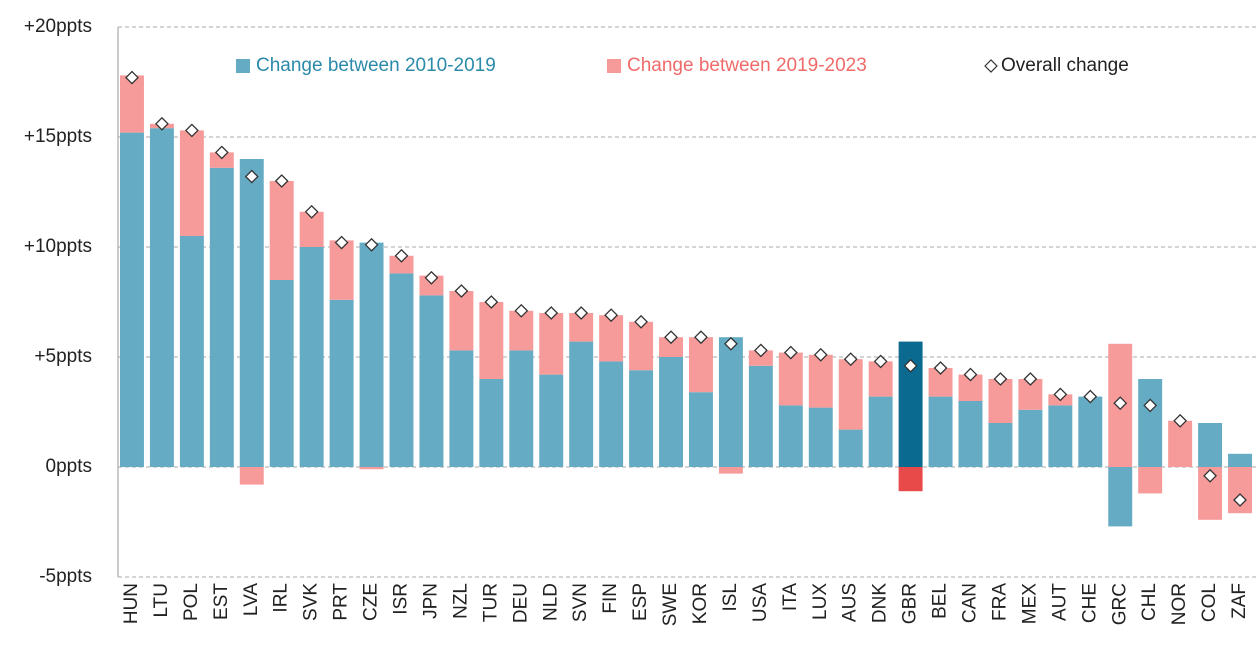 The image size is (1256, 646). What do you see at coordinates (1059, 602) in the screenshot?
I see `x-tick-label: AUT` at bounding box center [1059, 602].